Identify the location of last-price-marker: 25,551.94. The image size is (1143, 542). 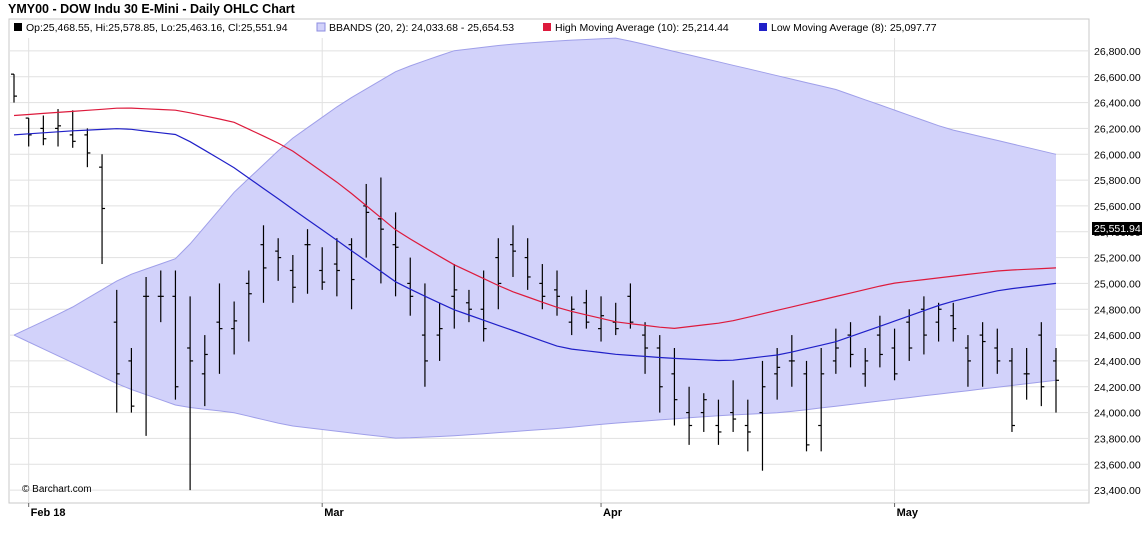
(1117, 228).